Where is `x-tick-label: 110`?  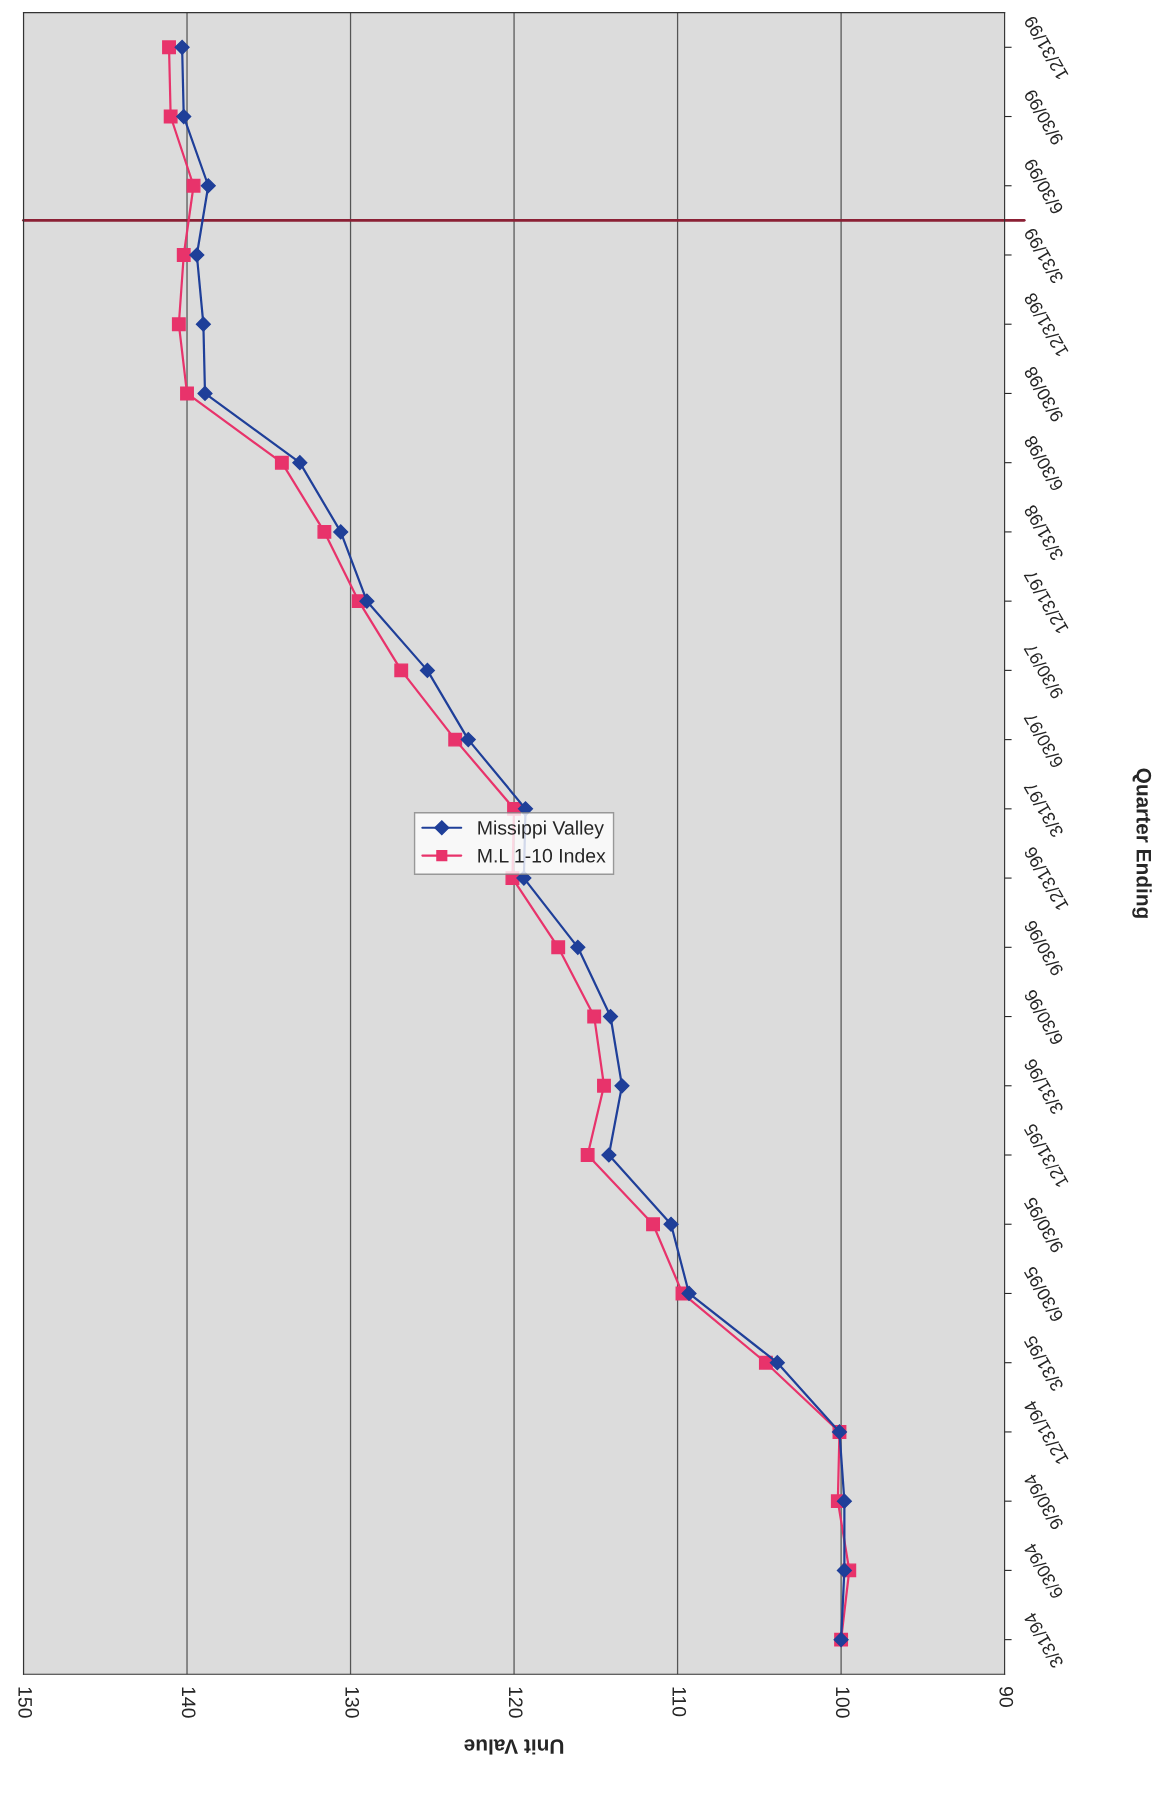
x-tick-label: 110 is located at coordinates (679, 1702).